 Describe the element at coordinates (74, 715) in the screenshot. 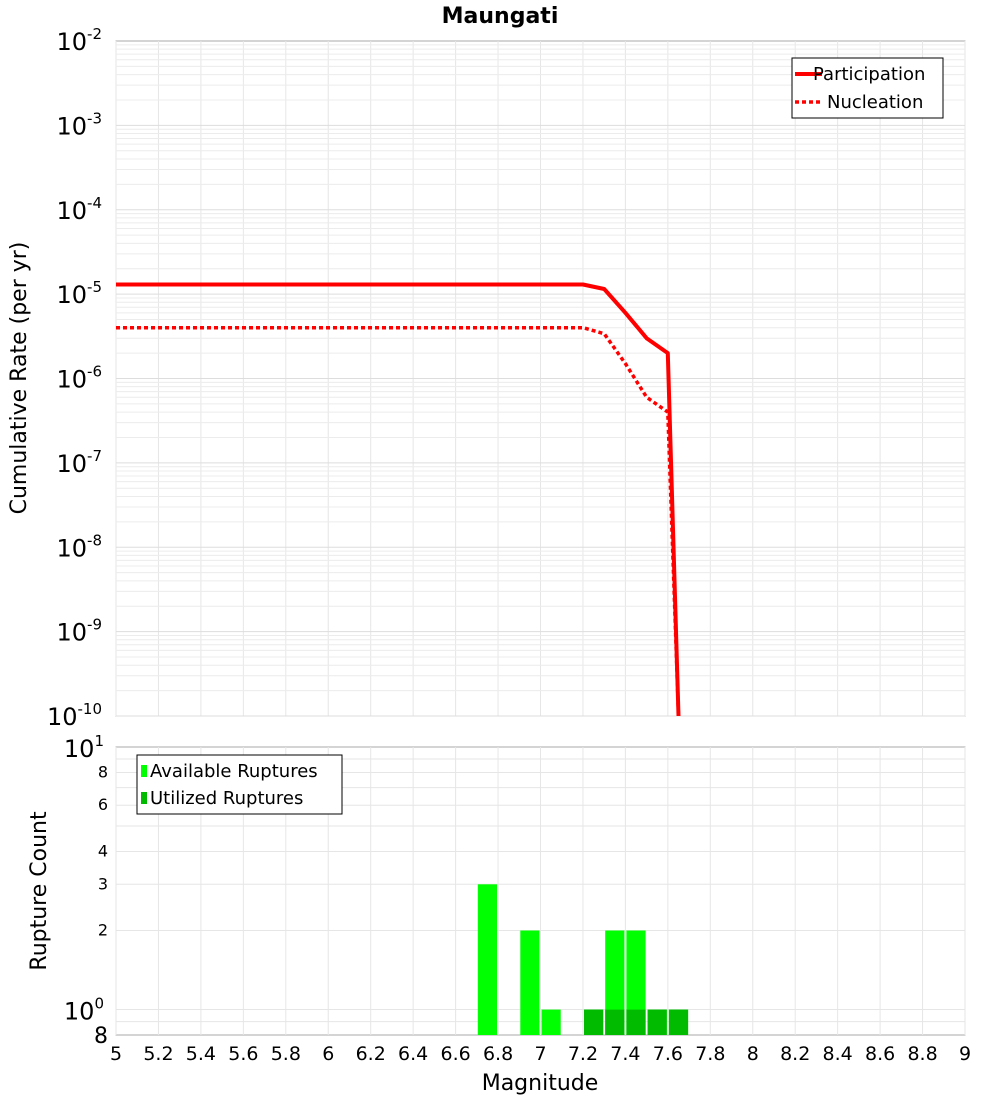

I see `rate-plot-y-tick-label: 10⁻¹⁰` at that location.